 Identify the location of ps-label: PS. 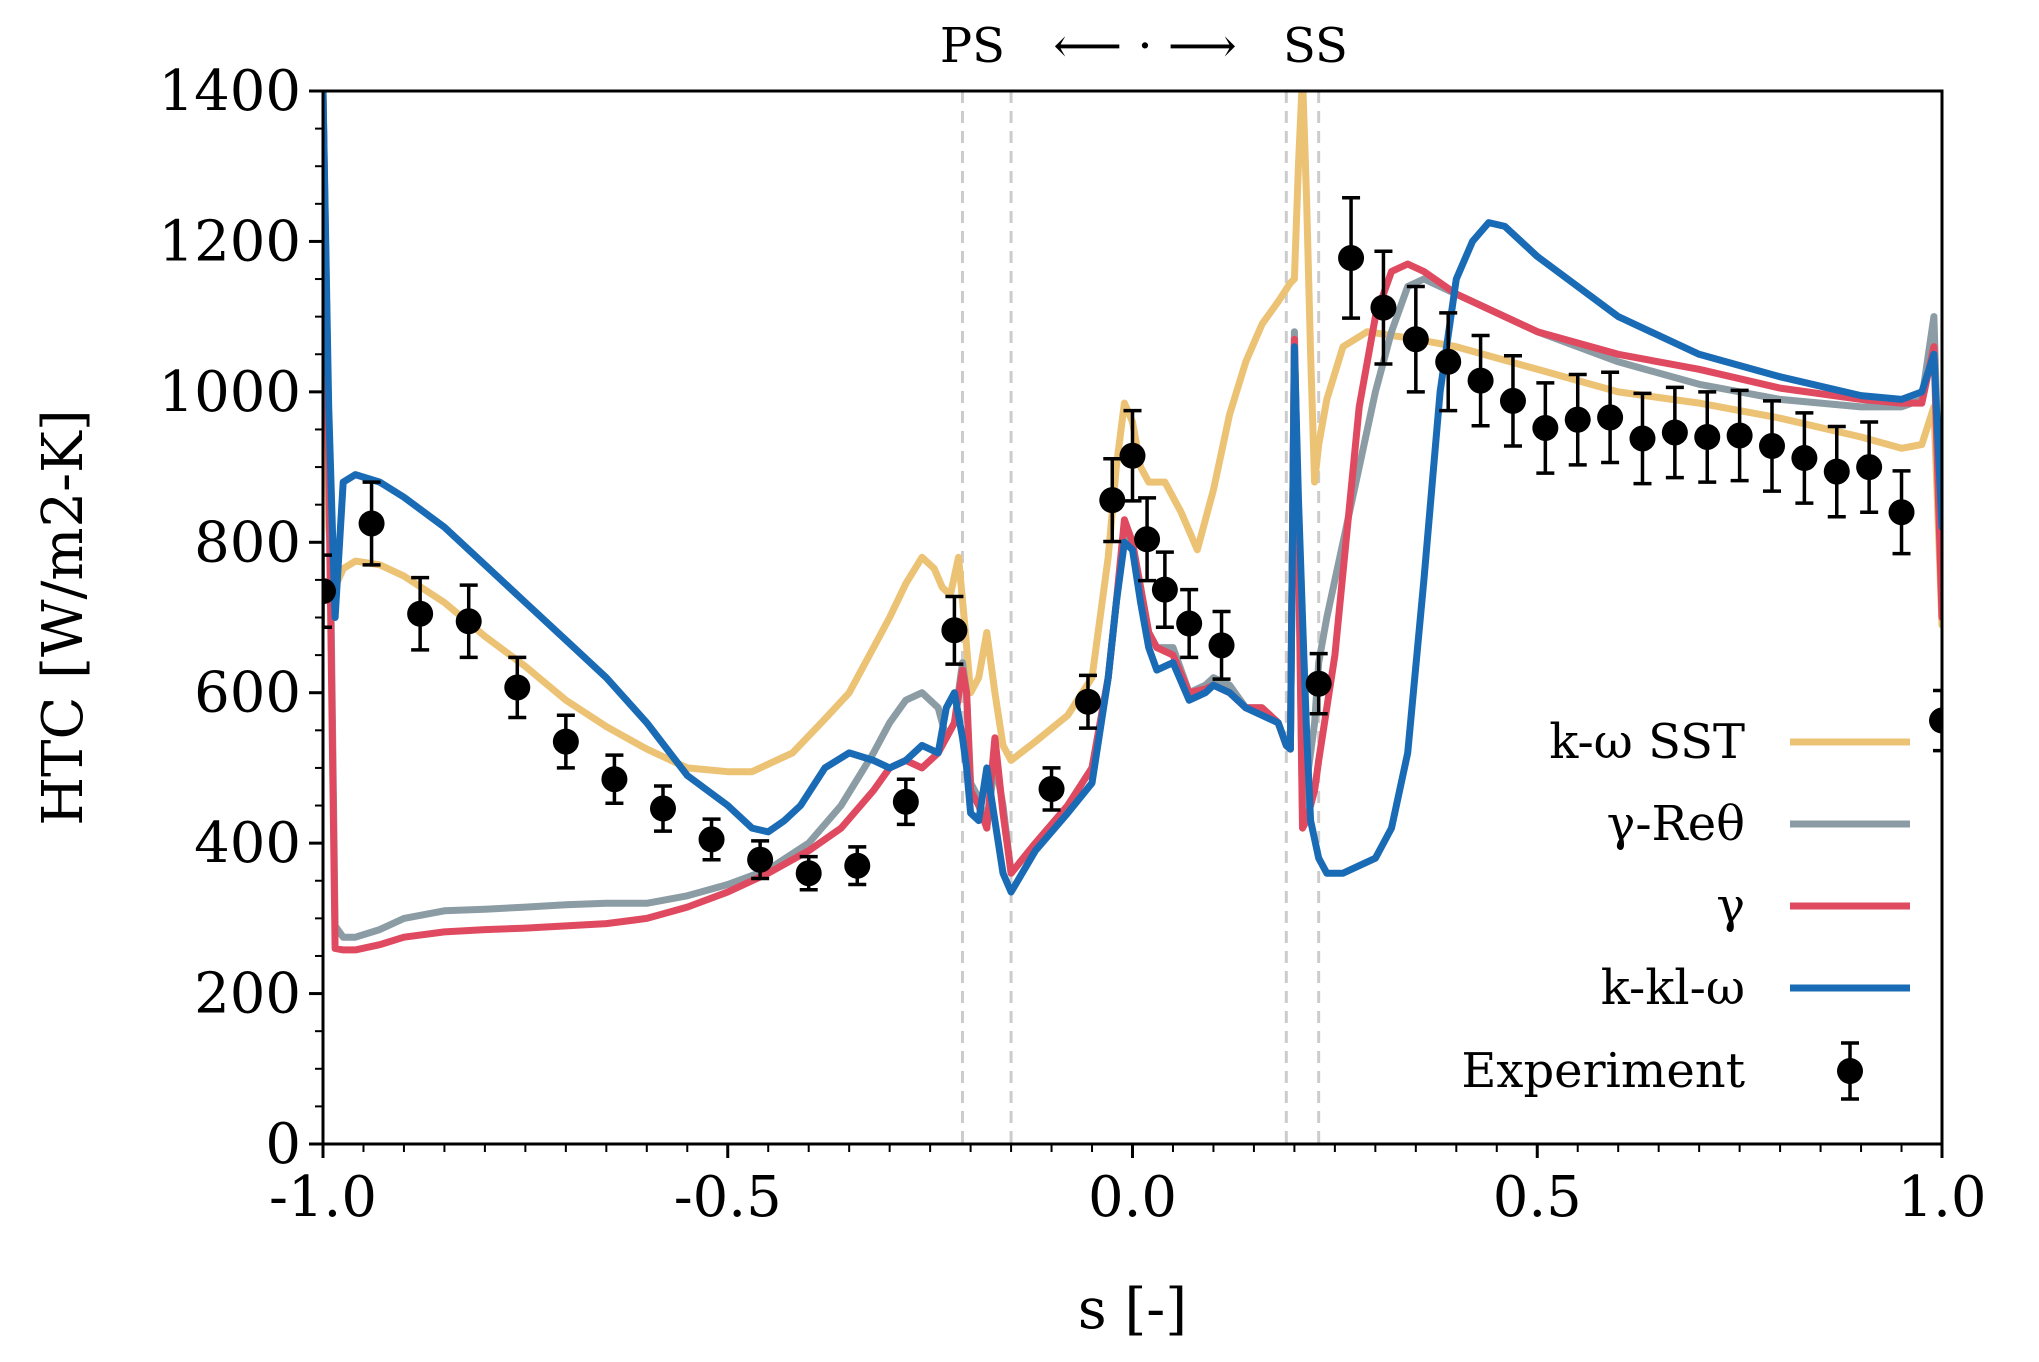
(972, 46).